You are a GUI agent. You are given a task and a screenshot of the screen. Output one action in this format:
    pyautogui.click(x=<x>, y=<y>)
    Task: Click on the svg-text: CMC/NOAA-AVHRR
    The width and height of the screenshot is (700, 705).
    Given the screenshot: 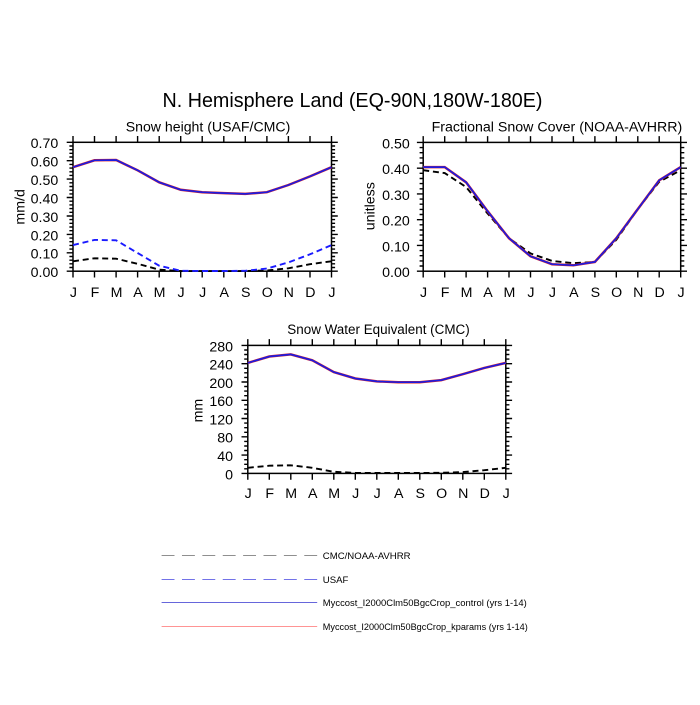 What is the action you would take?
    pyautogui.click(x=367, y=556)
    